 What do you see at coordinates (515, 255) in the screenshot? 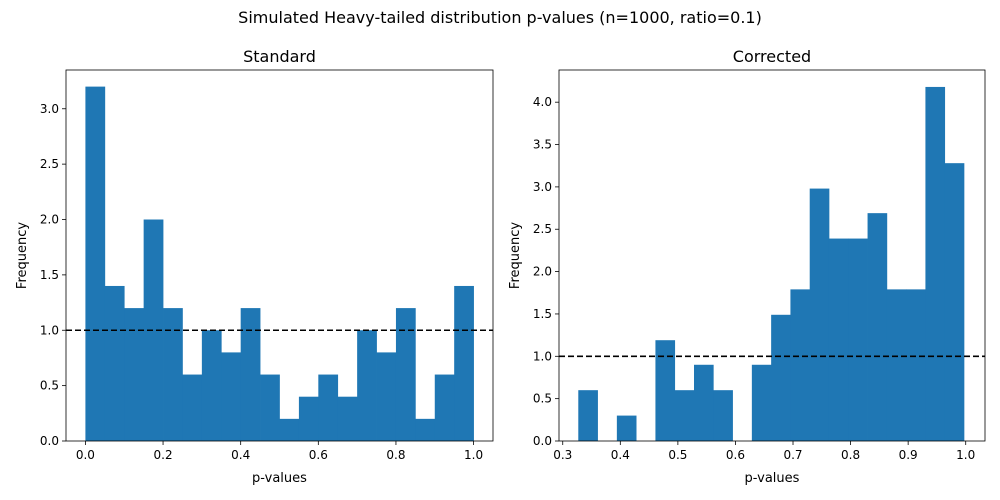
I see `subplot-corrected-ylabel: Frequency` at bounding box center [515, 255].